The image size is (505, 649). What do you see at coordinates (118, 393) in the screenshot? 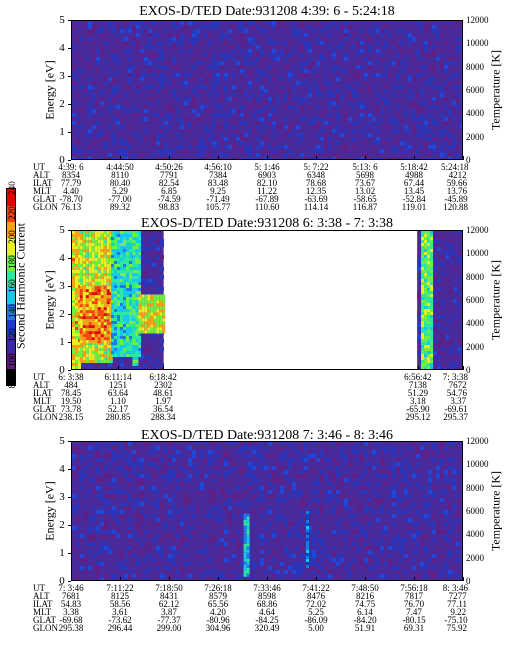
I see `ephemeris-value: 63.64` at bounding box center [118, 393].